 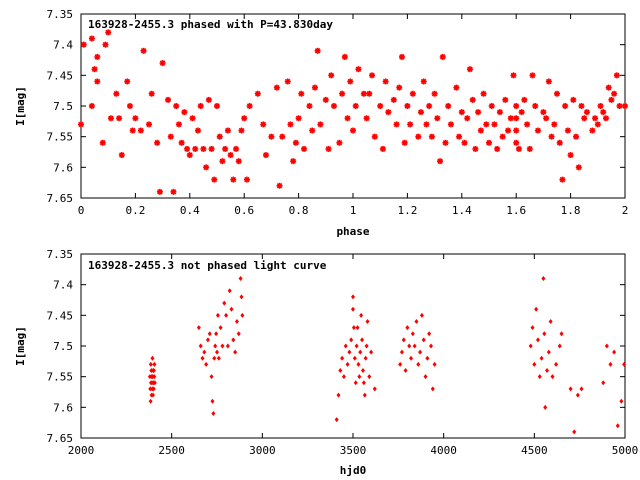 What do you see at coordinates (171, 450) in the screenshot?
I see `x-tick-label: 2500` at bounding box center [171, 450].